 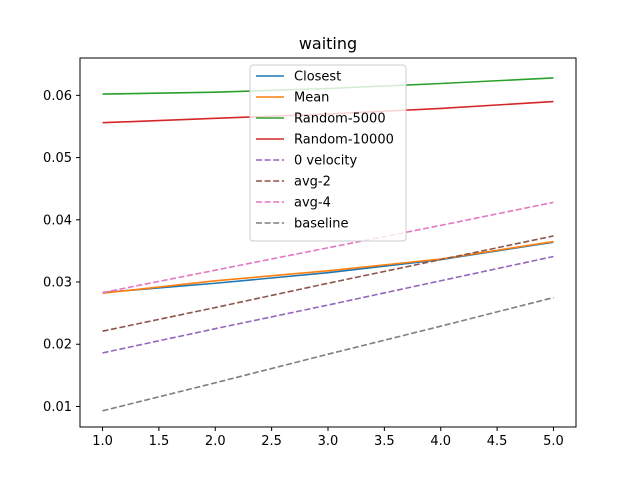 What do you see at coordinates (553, 441) in the screenshot?
I see `x-tick-label: 5.0` at bounding box center [553, 441].